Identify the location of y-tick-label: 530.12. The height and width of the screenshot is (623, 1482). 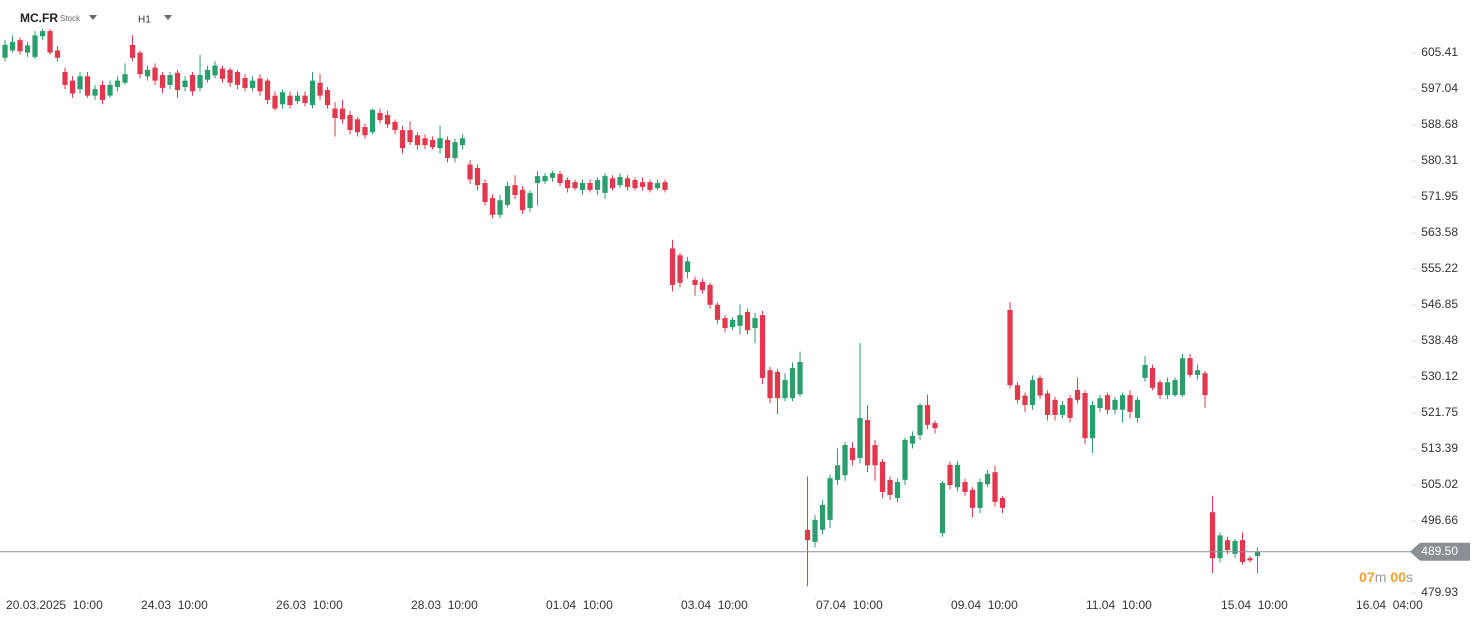
(1439, 376).